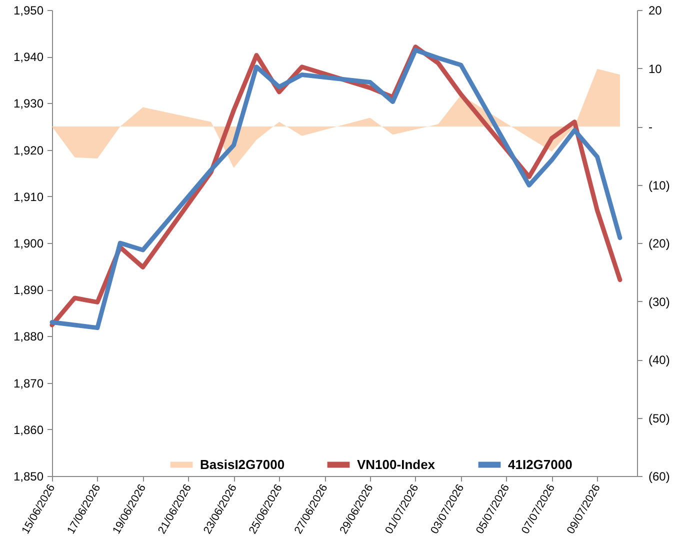  What do you see at coordinates (28, 11) in the screenshot?
I see `y-tick-label: 1,950` at bounding box center [28, 11].